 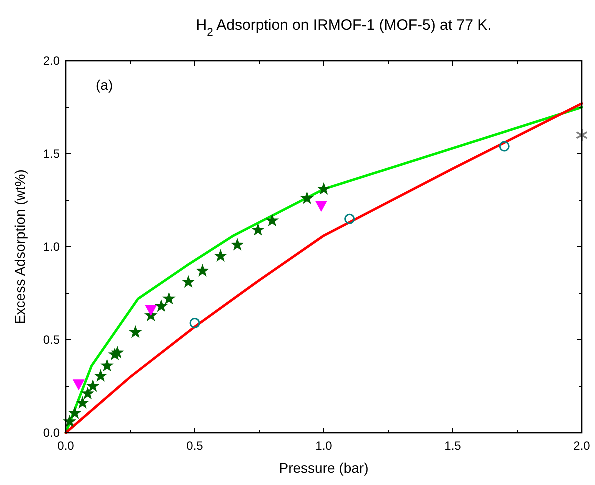 I want to click on y-tick-label: 2.0, so click(x=51, y=61).